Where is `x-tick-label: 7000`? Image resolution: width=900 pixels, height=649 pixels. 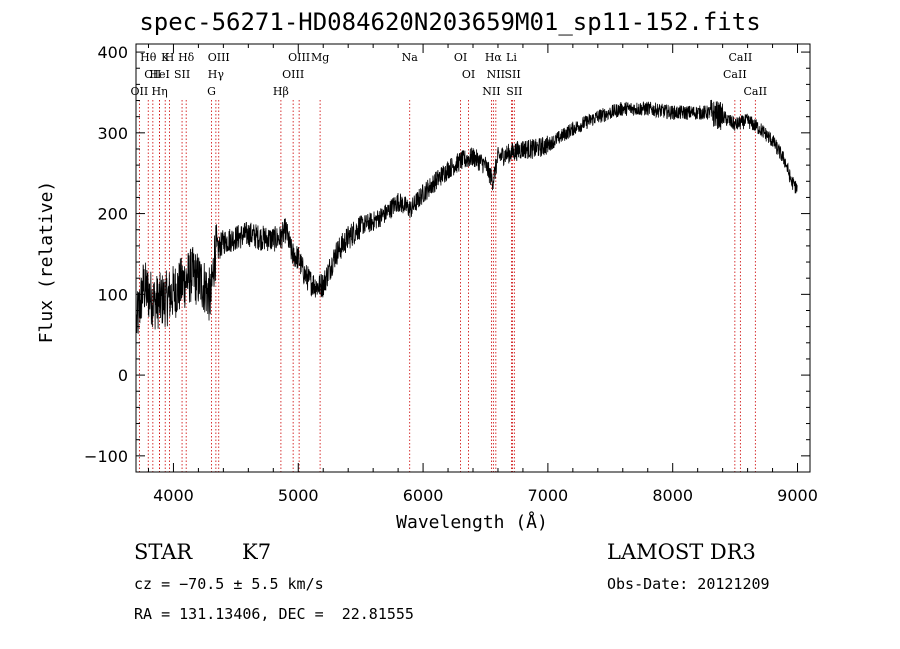
x-tick-label: 7000 is located at coordinates (548, 495).